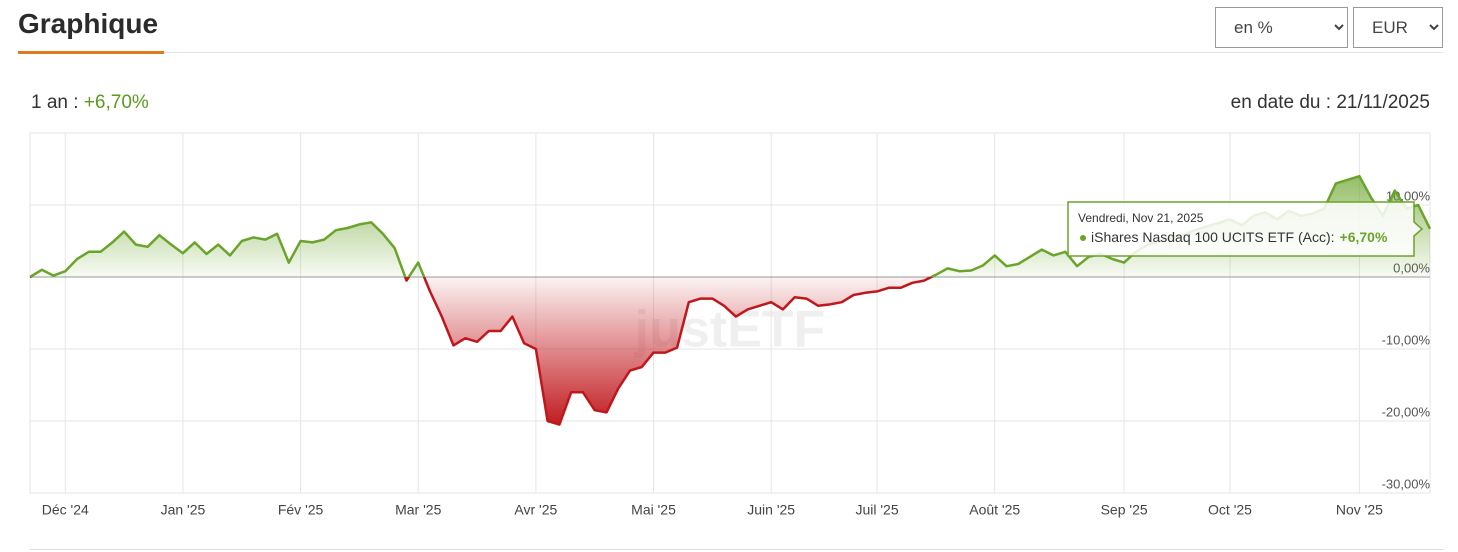 The height and width of the screenshot is (552, 1458). Describe the element at coordinates (301, 510) in the screenshot. I see `x-tick-label: Fév '25` at that location.